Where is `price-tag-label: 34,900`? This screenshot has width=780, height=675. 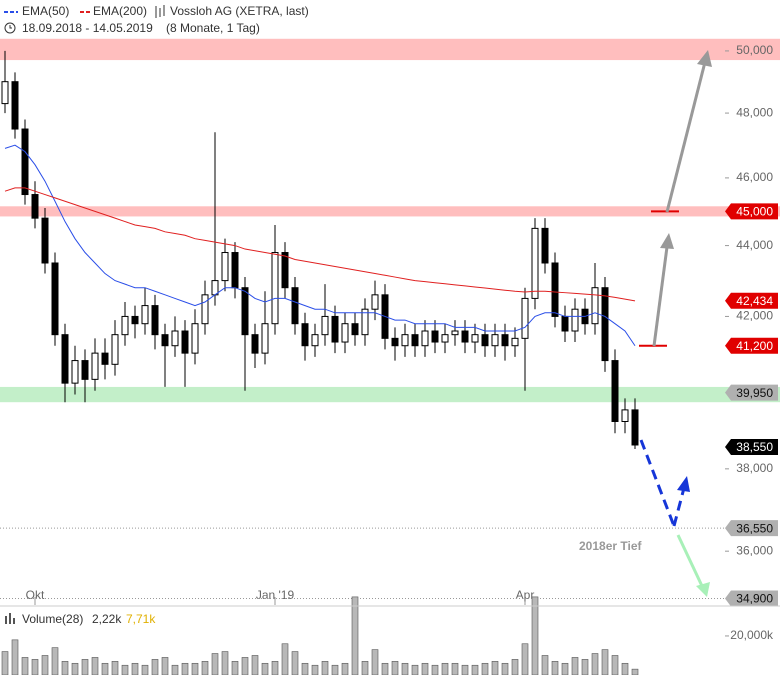 price-tag-label: 34,900 is located at coordinates (754, 599).